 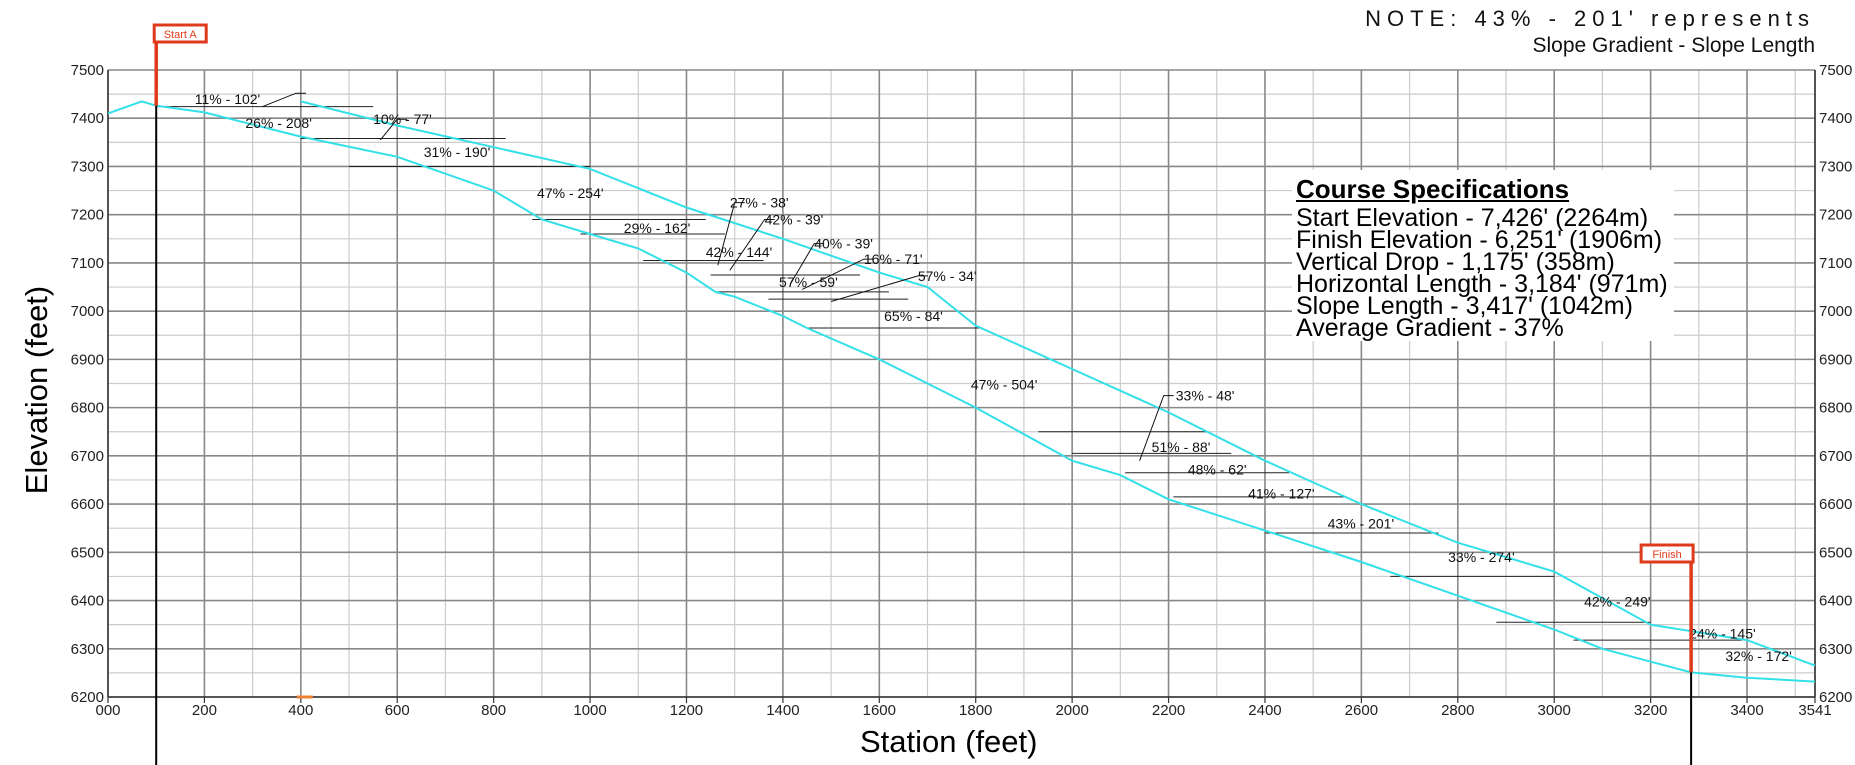 What do you see at coordinates (1455, 262) in the screenshot?
I see `spec-vertical-drop: Vertical Drop - 1,175' (358m)` at bounding box center [1455, 262].